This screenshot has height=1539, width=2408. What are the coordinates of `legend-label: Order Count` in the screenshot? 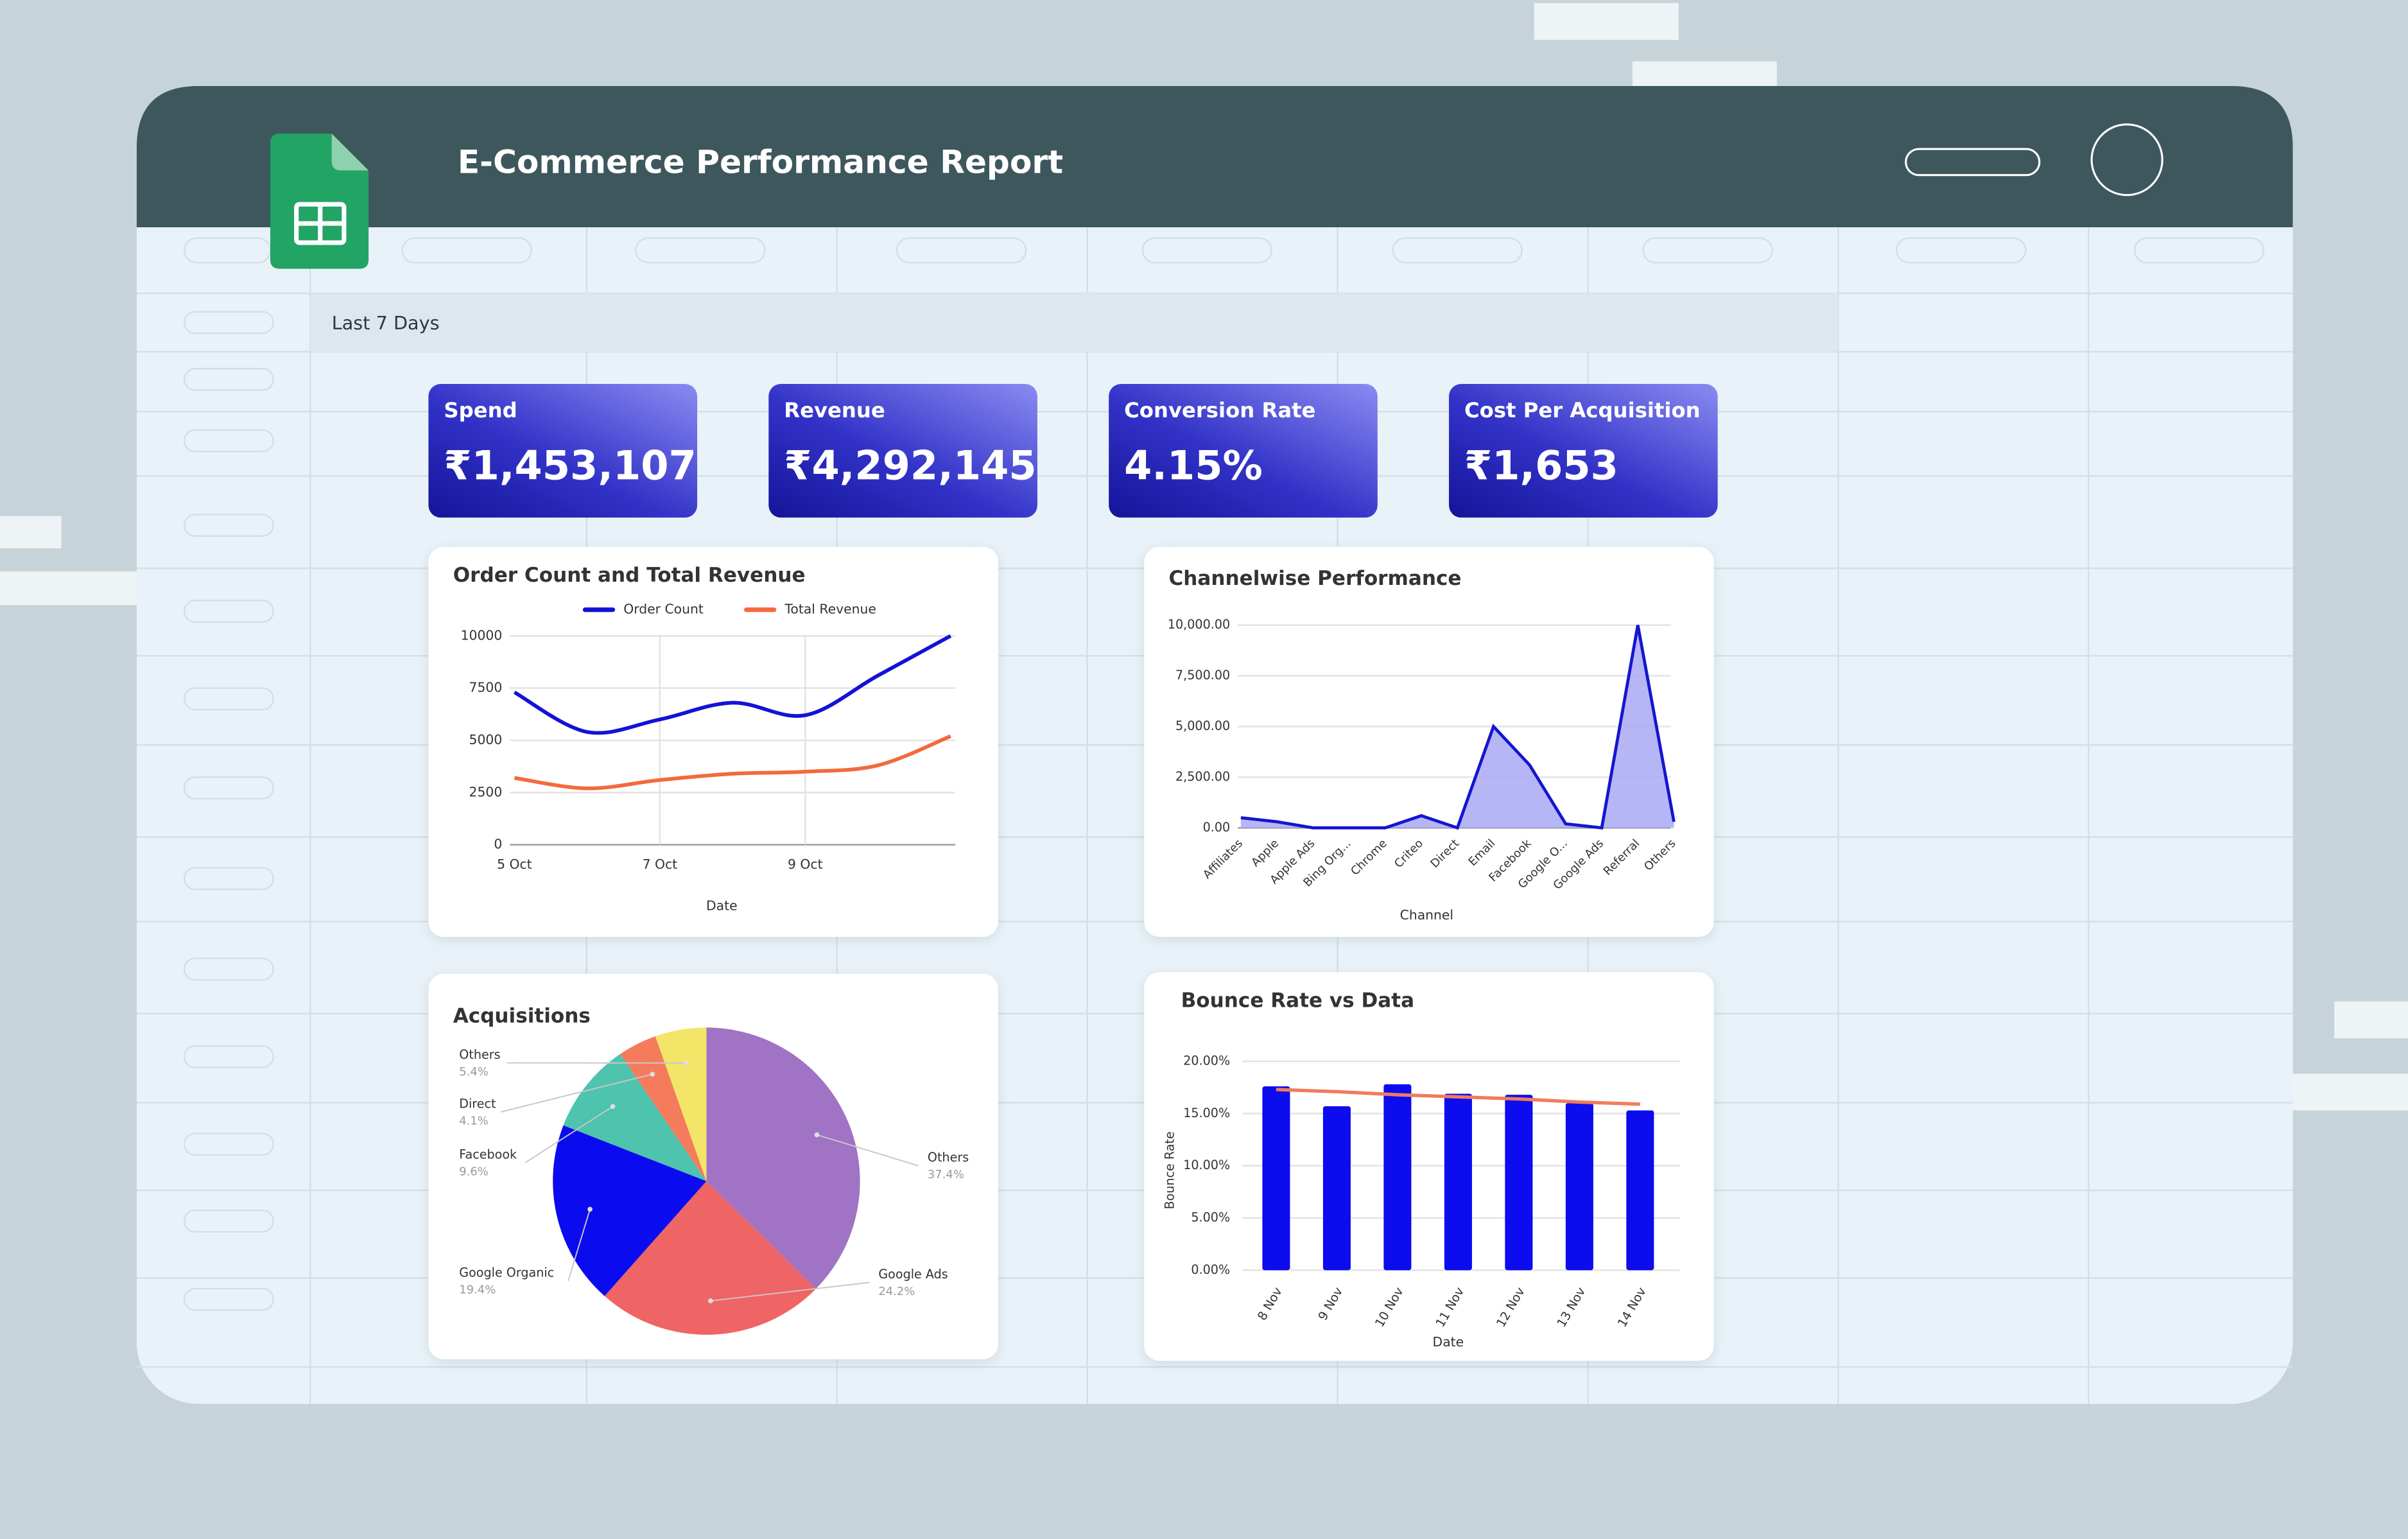 It's located at (663, 609).